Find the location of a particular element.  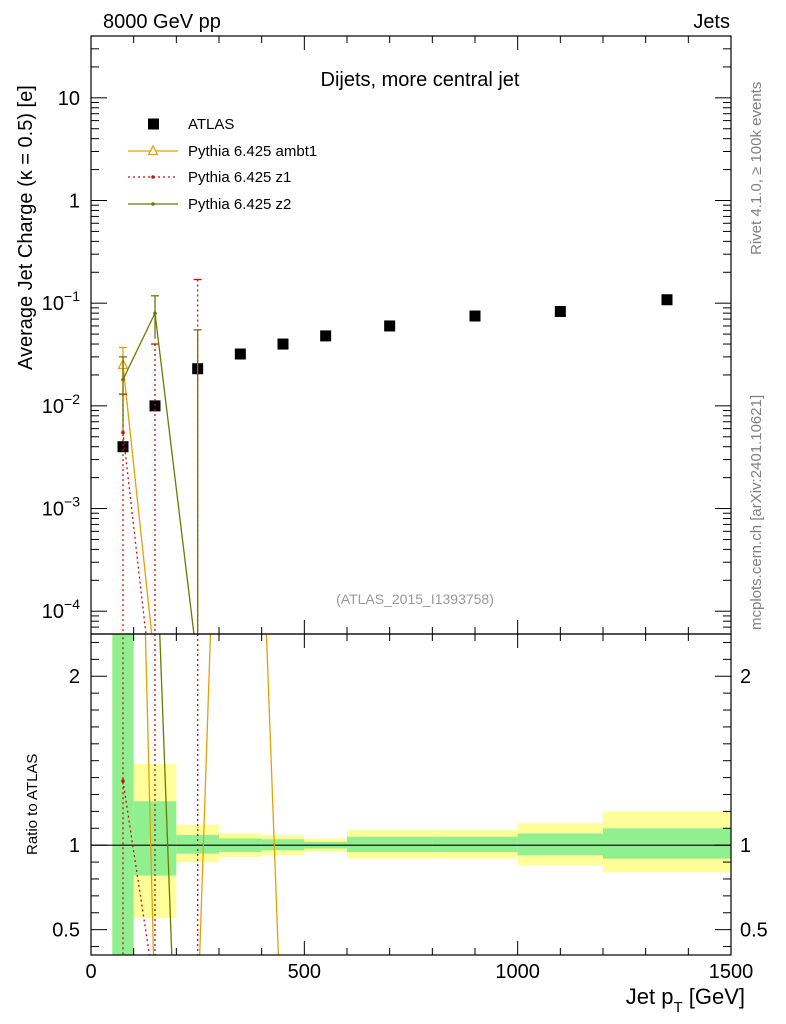

legend-entry-2: Pythia 6.425 z1 is located at coordinates (209, 177).